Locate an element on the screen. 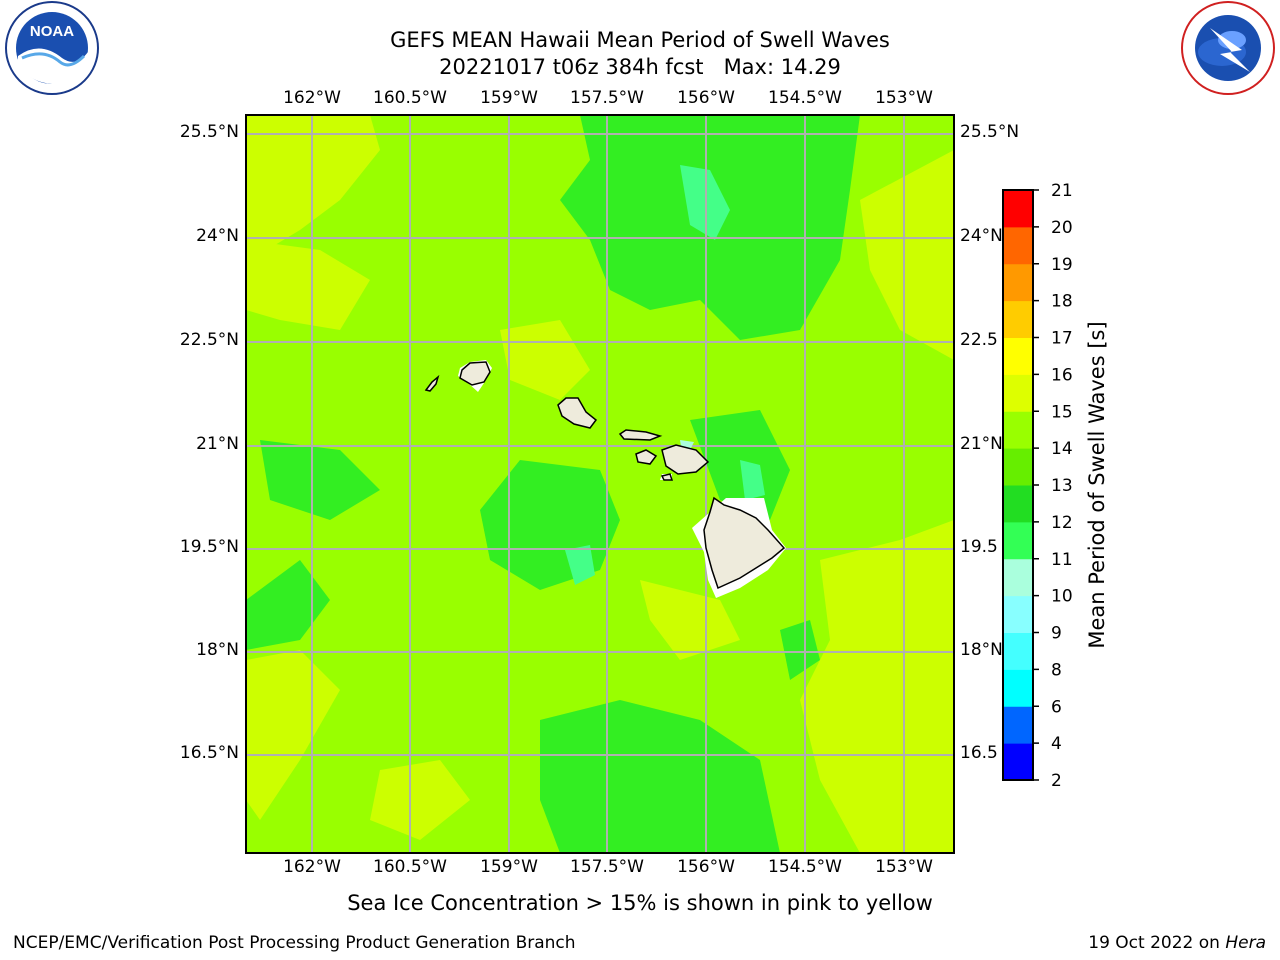  colorbar-tick-label: 11 is located at coordinates (1062, 560).